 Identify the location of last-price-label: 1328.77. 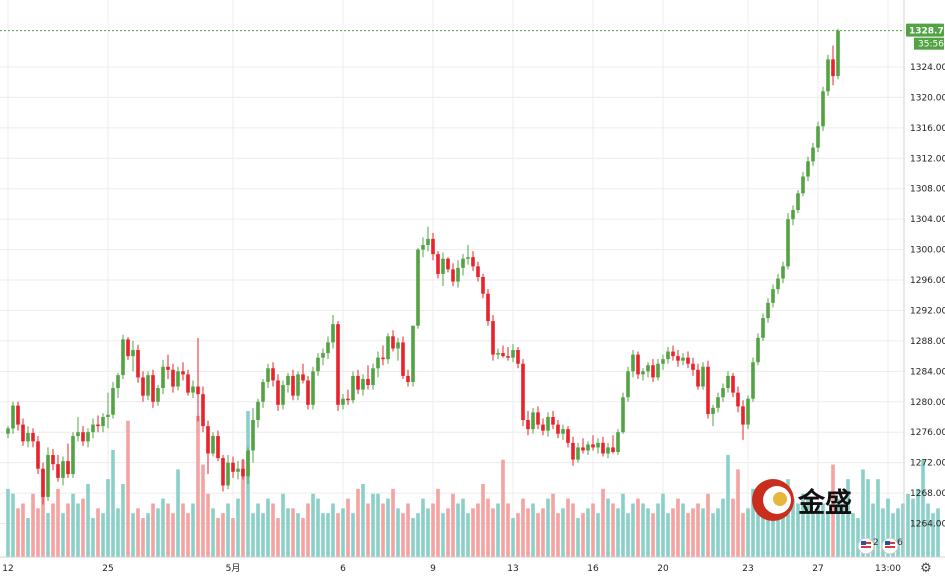
(927, 32).